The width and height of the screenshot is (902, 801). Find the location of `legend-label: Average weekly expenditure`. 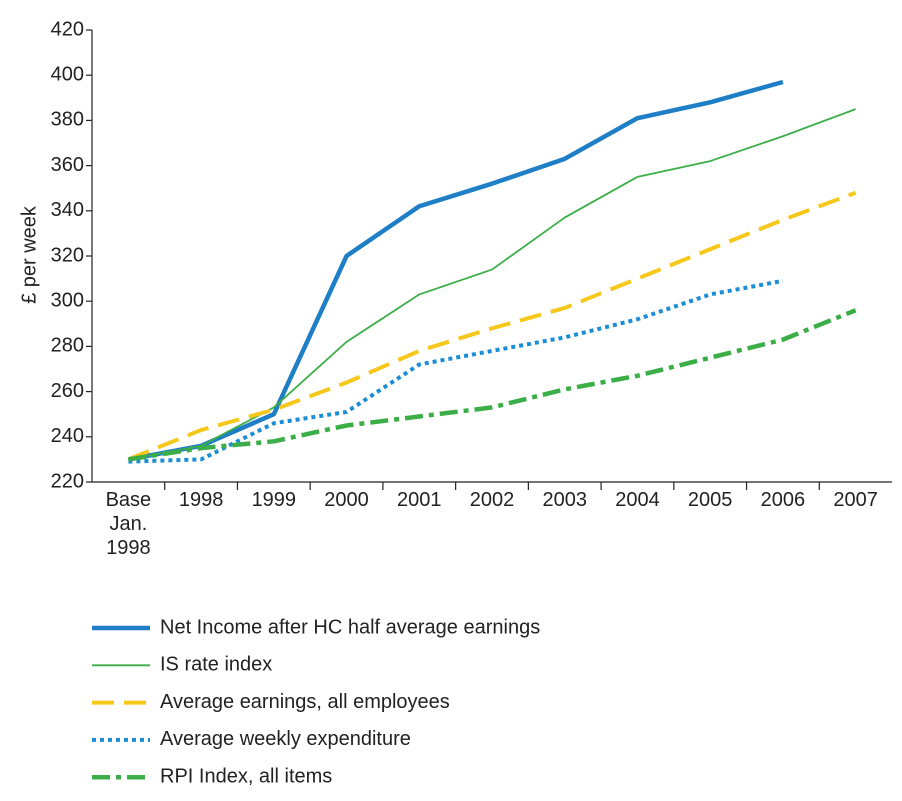

legend-label: Average weekly expenditure is located at coordinates (285, 739).